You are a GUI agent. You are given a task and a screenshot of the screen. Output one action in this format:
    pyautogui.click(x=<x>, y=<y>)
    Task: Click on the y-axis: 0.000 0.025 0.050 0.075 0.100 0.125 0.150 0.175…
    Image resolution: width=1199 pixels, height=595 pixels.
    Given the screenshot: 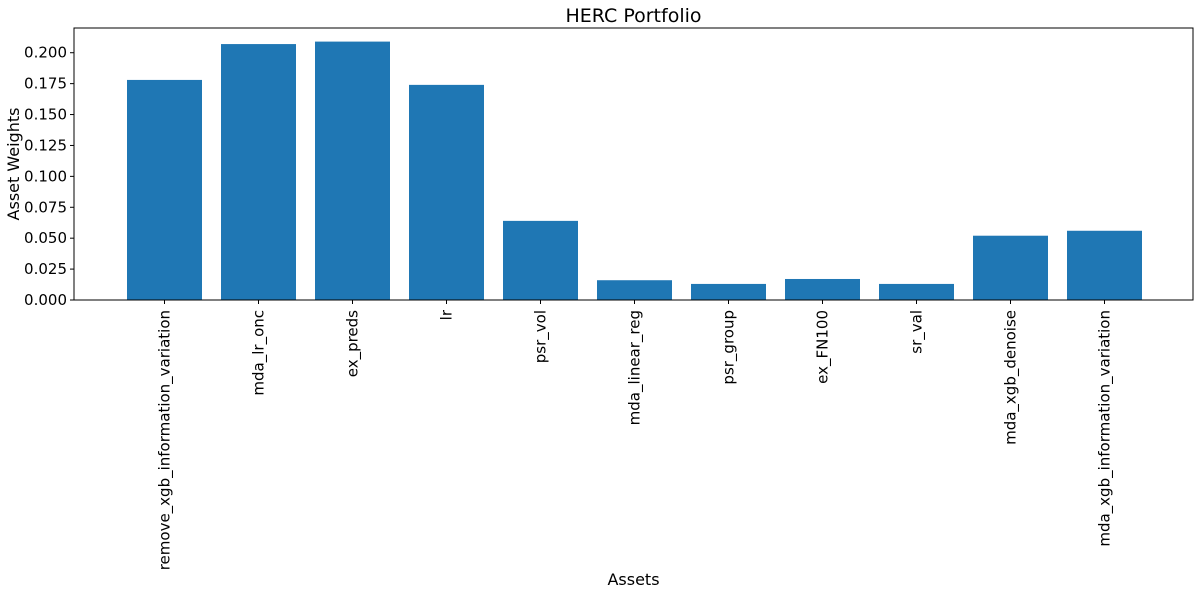 What is the action you would take?
    pyautogui.click(x=49, y=176)
    